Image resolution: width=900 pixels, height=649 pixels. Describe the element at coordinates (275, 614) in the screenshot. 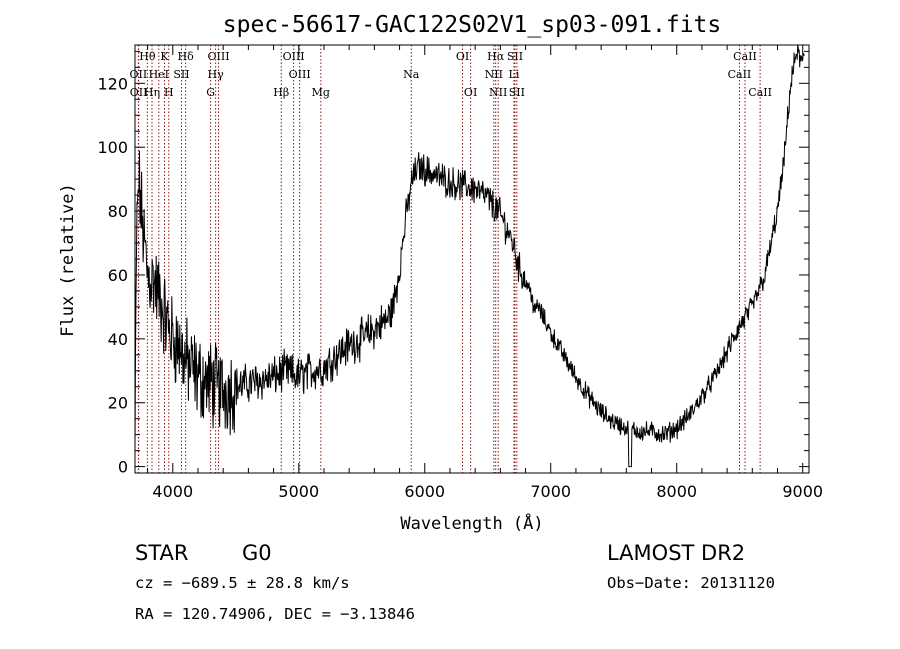

I see `coordinates: RA = 120.74906, DEC = −3.13846` at that location.